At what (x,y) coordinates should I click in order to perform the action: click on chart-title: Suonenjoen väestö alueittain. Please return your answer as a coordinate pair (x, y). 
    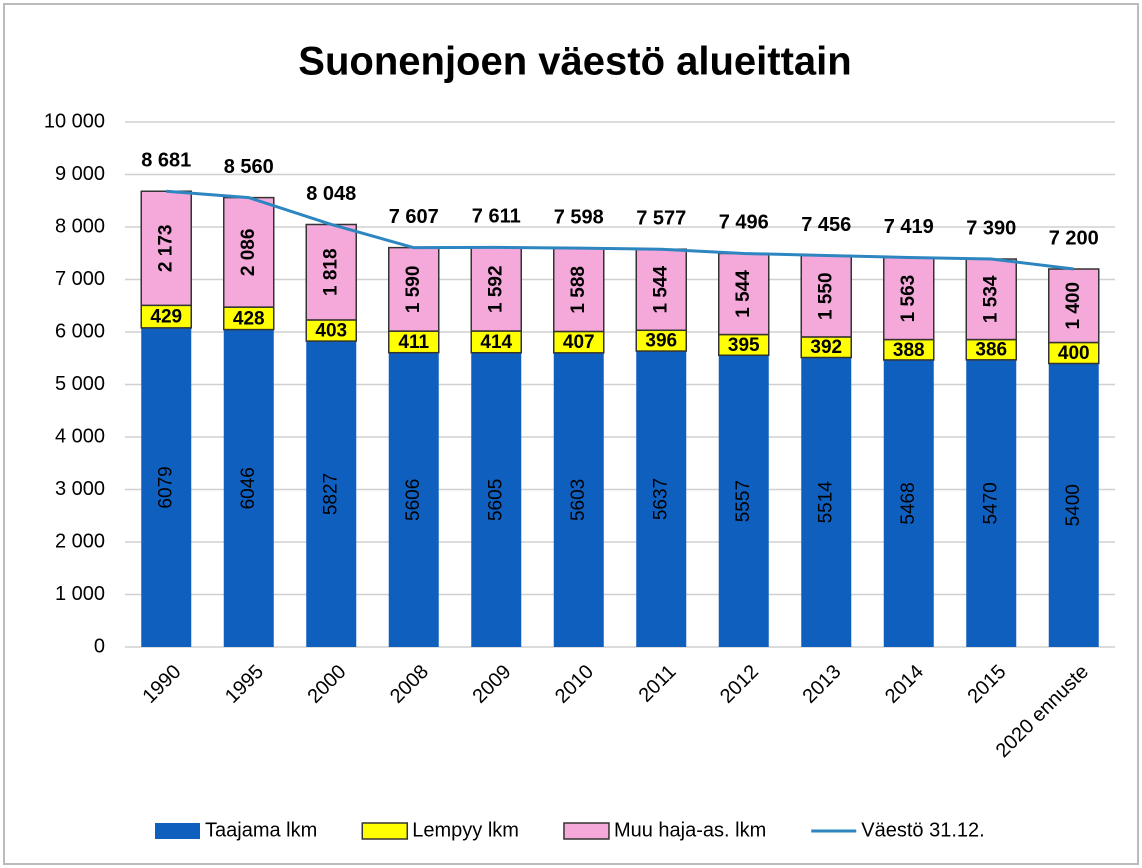
    Looking at the image, I should click on (574, 62).